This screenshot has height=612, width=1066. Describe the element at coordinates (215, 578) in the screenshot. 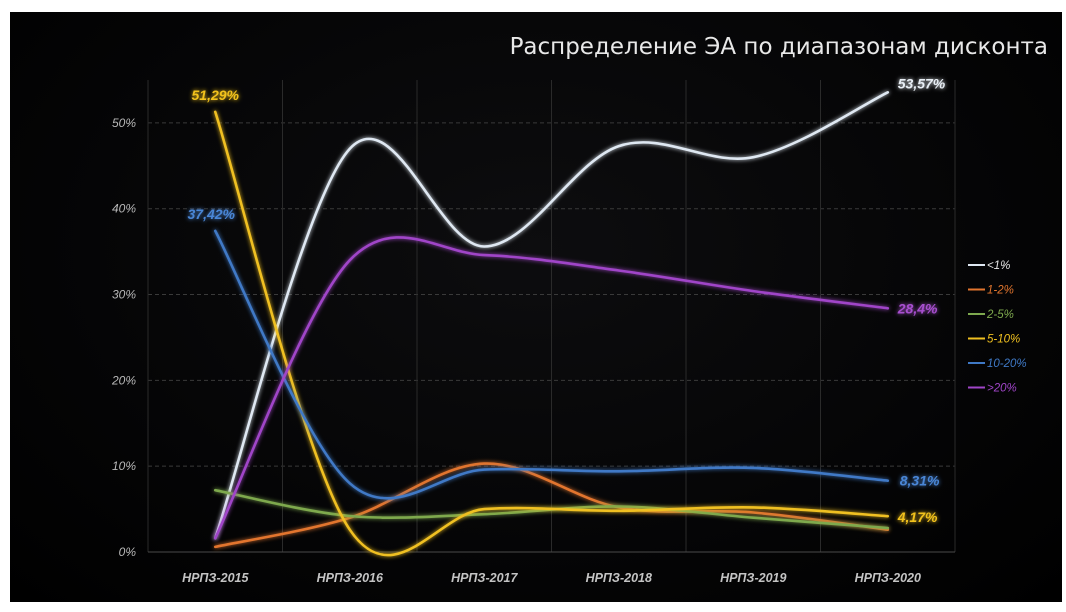

I see `x-tick-label: НРПЗ-2015` at that location.